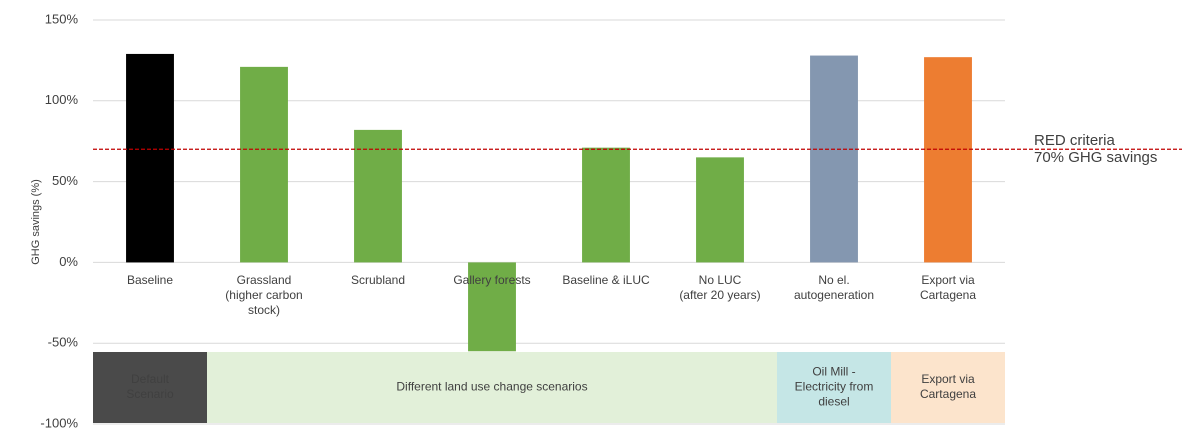 This screenshot has height=428, width=1182. Describe the element at coordinates (378, 280) in the screenshot. I see `x-tick-label: Scrubland` at that location.